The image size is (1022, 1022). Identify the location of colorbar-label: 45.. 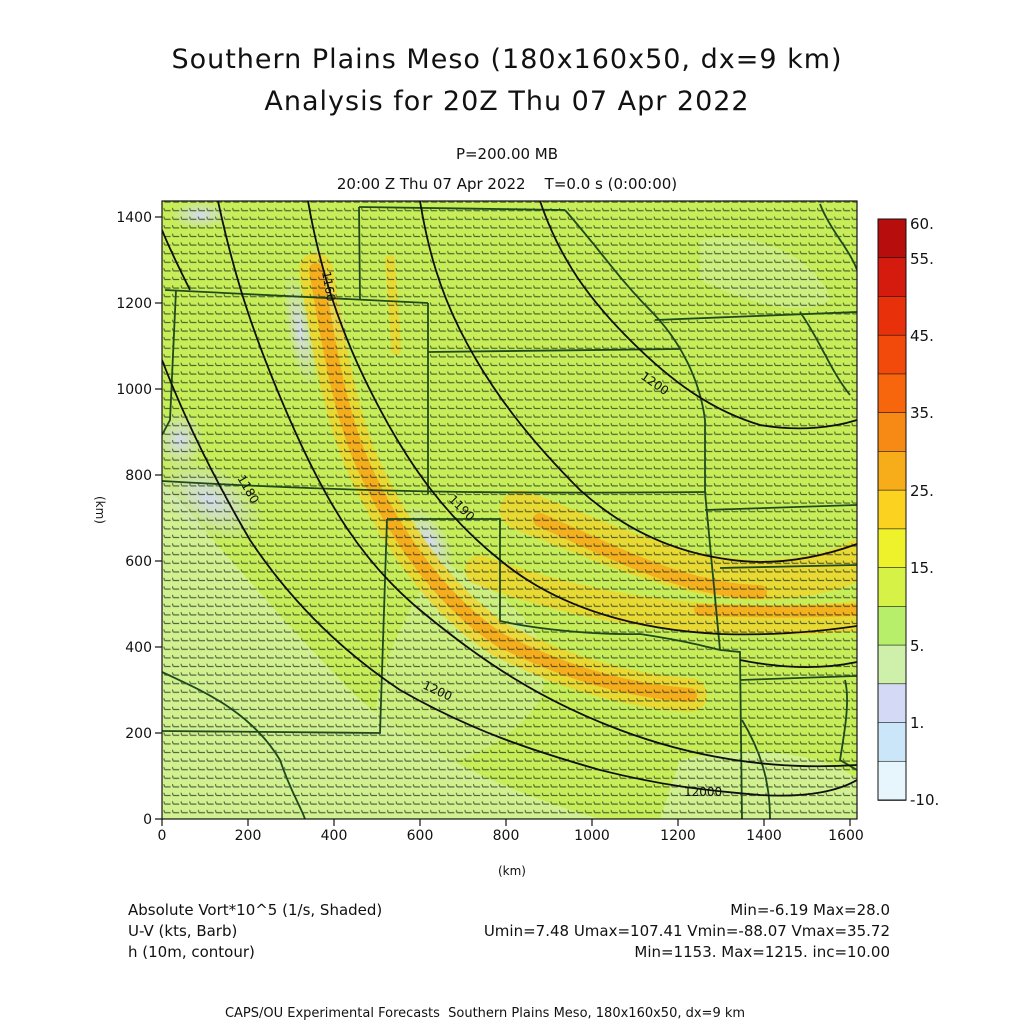
(922, 336).